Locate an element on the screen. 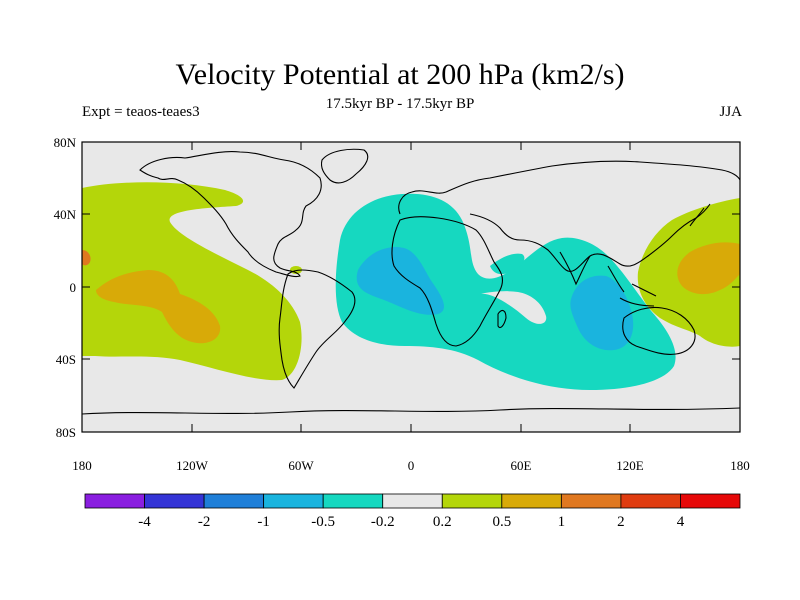 The height and width of the screenshot is (600, 800). lon-label-0: 0 is located at coordinates (411, 465).